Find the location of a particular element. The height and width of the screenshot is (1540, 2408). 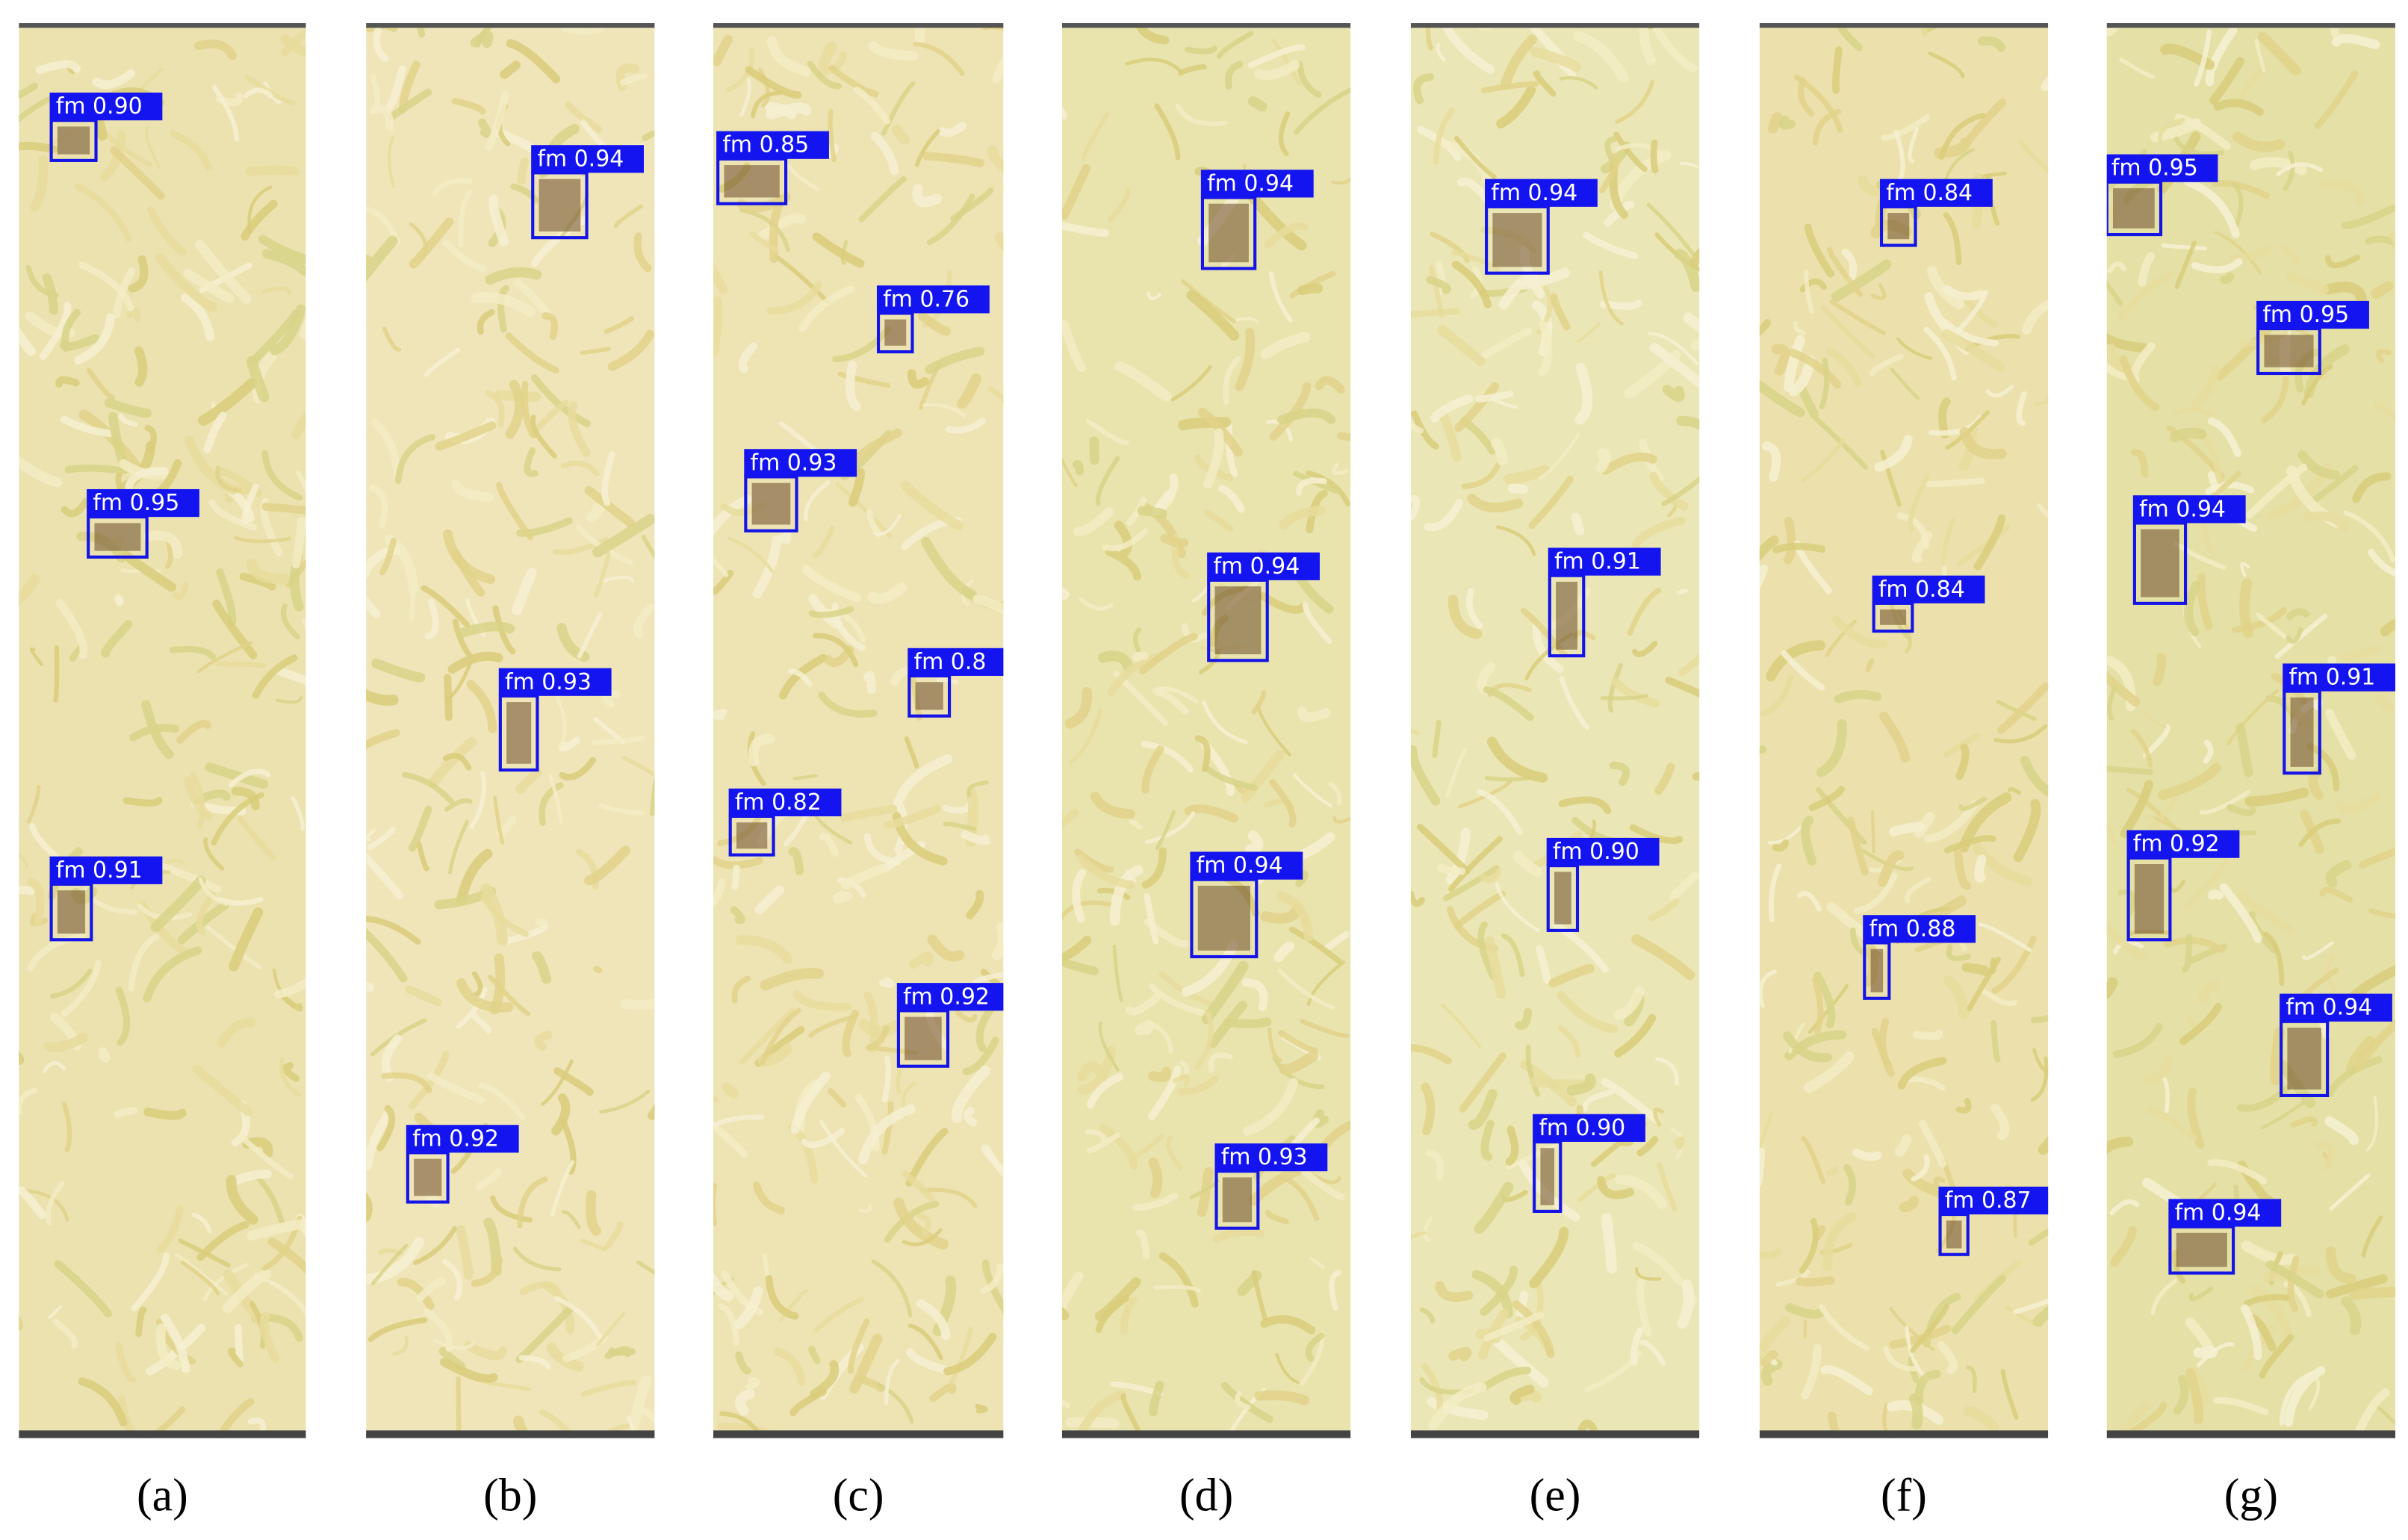

panel-label: (b) is located at coordinates (510, 1495).